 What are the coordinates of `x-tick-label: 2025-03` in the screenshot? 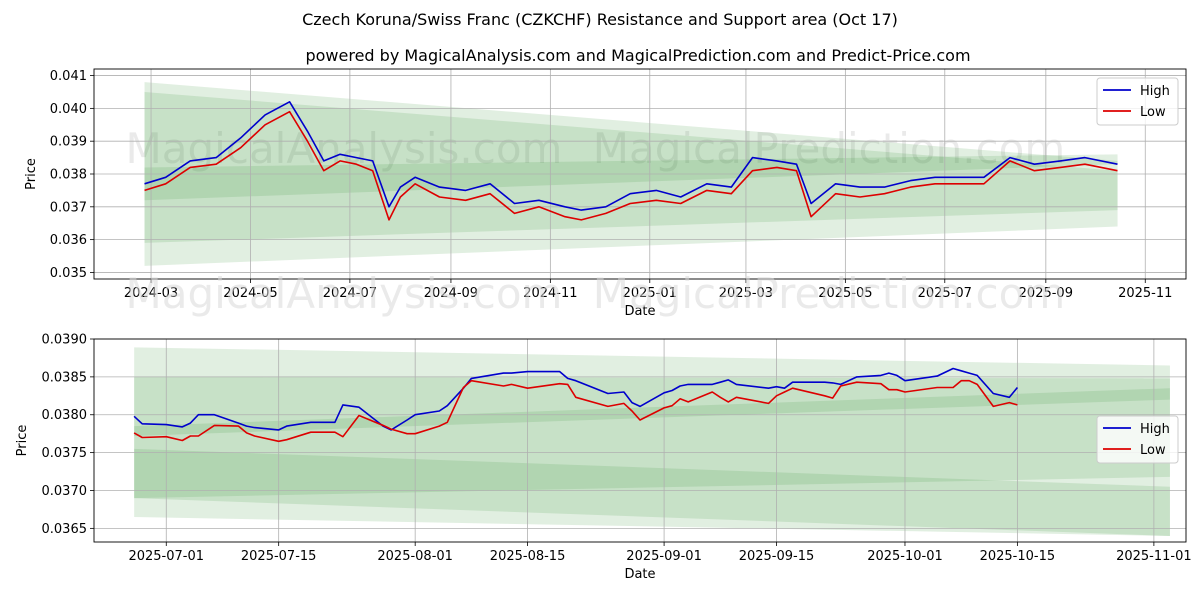 It's located at (746, 293).